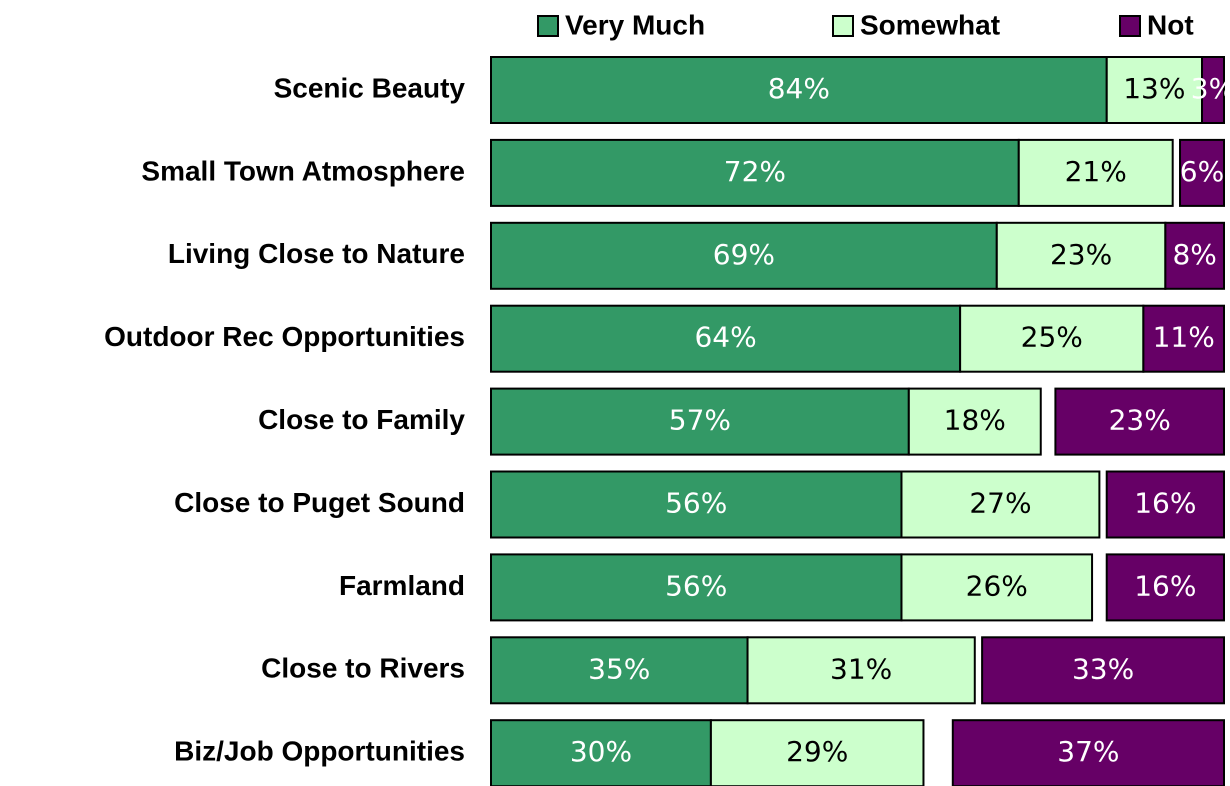 The image size is (1230, 786). What do you see at coordinates (303, 170) in the screenshot?
I see `category-label: Small Town Atmosphere` at bounding box center [303, 170].